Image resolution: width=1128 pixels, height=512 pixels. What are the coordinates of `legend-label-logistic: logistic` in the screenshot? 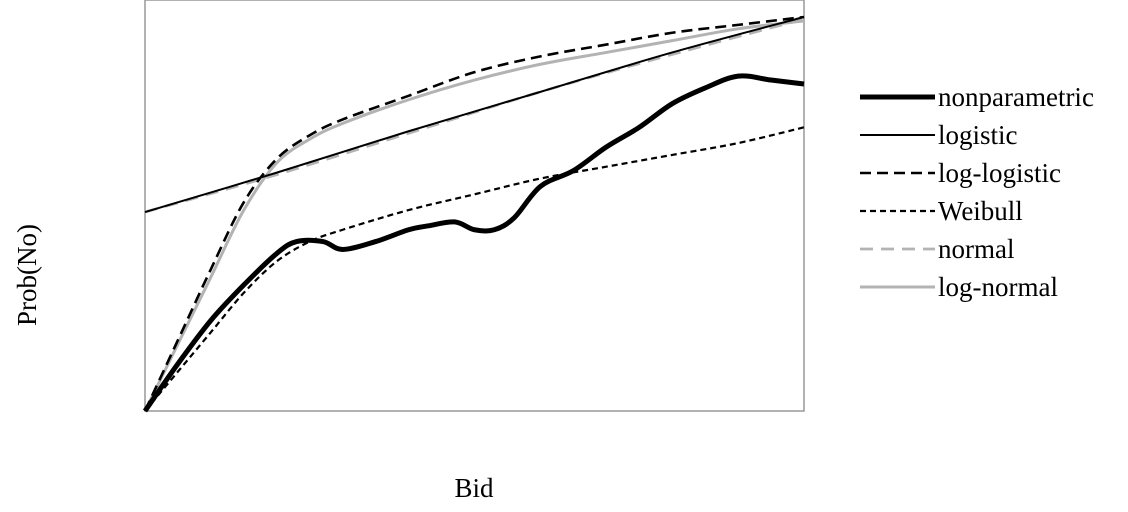 It's located at (978, 135).